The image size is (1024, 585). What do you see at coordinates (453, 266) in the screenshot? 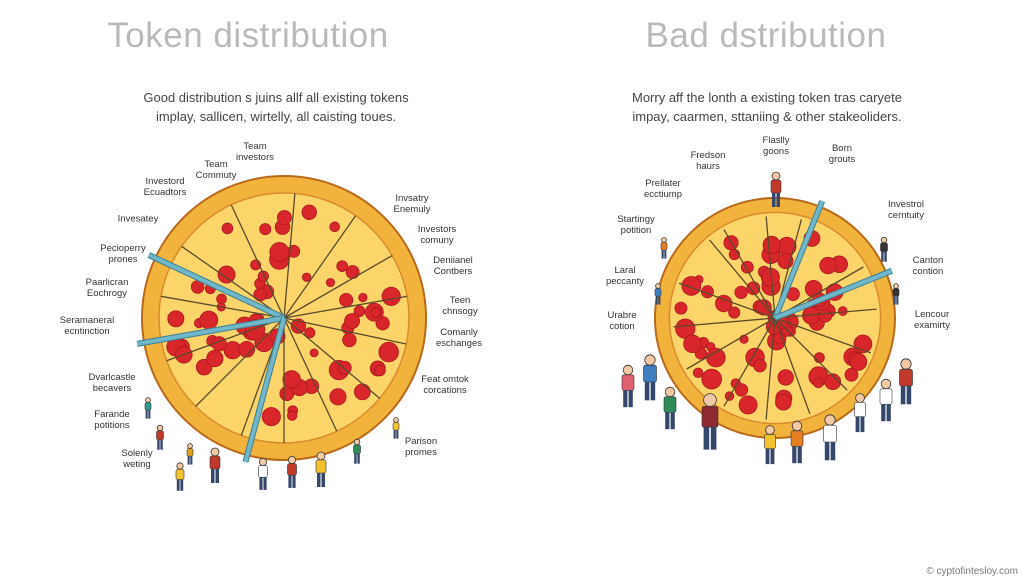
I see `left-pizza-label: Deniianel Contbers` at bounding box center [453, 266].